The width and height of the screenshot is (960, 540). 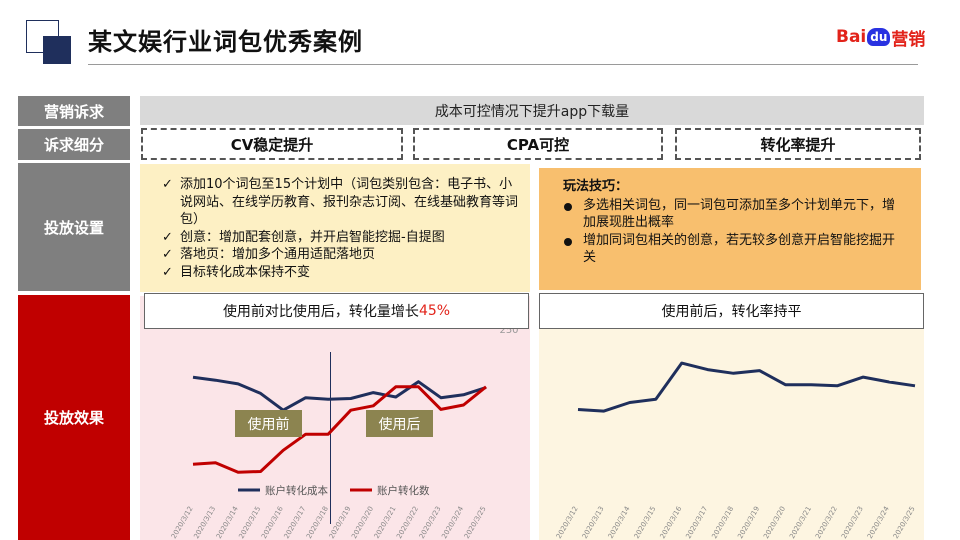 What do you see at coordinates (74, 111) in the screenshot?
I see `row-label-marketing: 营销诉求` at bounding box center [74, 111].